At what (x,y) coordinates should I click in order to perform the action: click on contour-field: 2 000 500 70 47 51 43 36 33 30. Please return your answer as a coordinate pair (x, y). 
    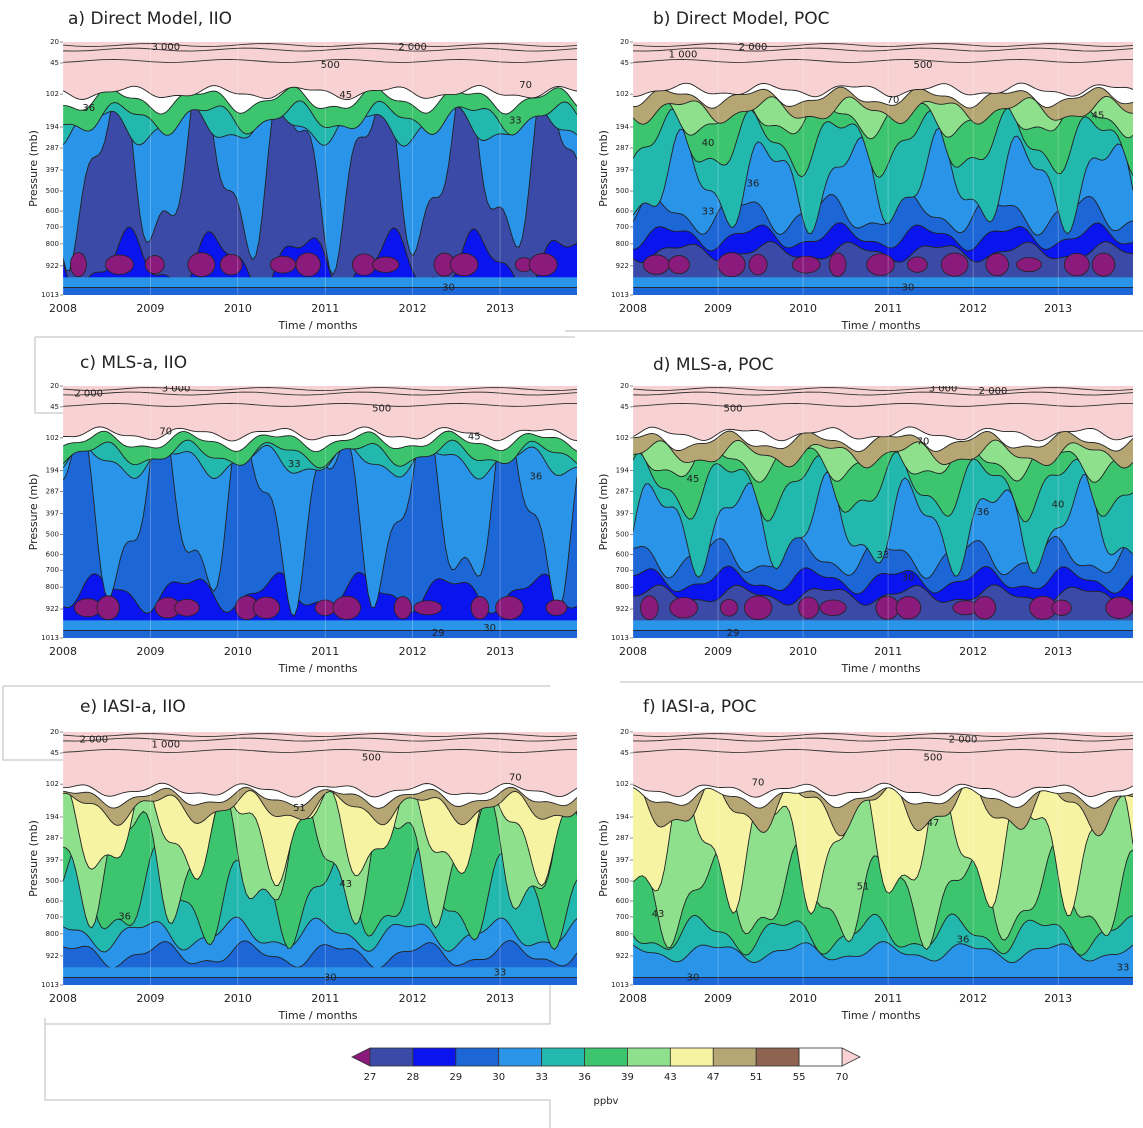
    Looking at the image, I should click on (883, 858).